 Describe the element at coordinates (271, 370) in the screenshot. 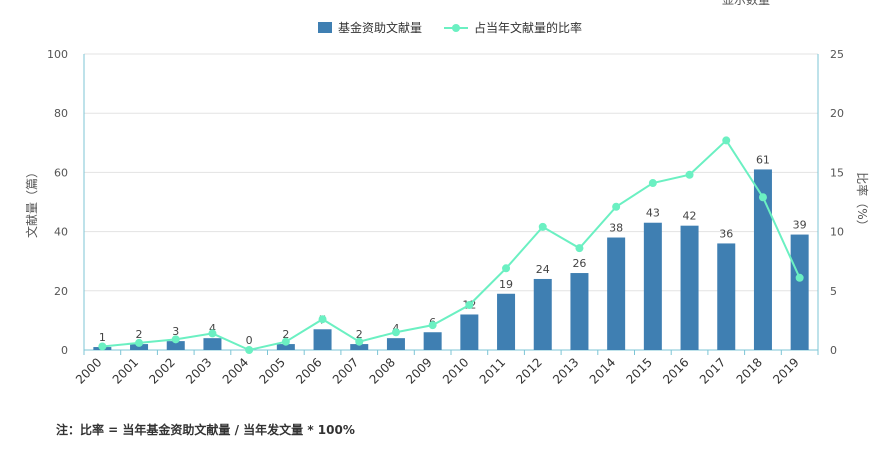

I see `x-tick-label: 2005` at that location.